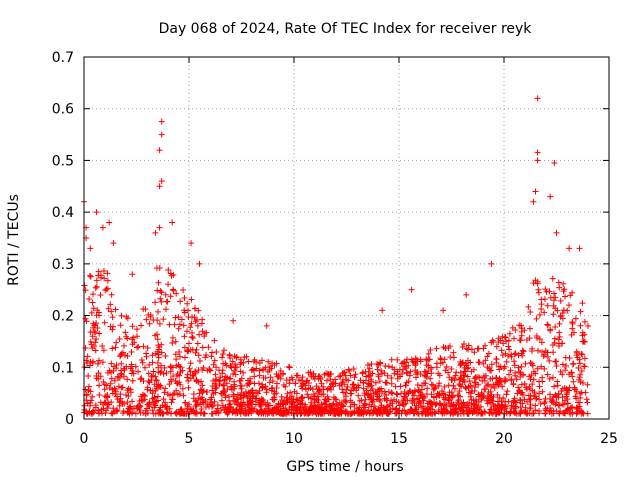 Image resolution: width=640 pixels, height=480 pixels. What do you see at coordinates (63, 265) in the screenshot?
I see `y-tick-label: 0.3` at bounding box center [63, 265].